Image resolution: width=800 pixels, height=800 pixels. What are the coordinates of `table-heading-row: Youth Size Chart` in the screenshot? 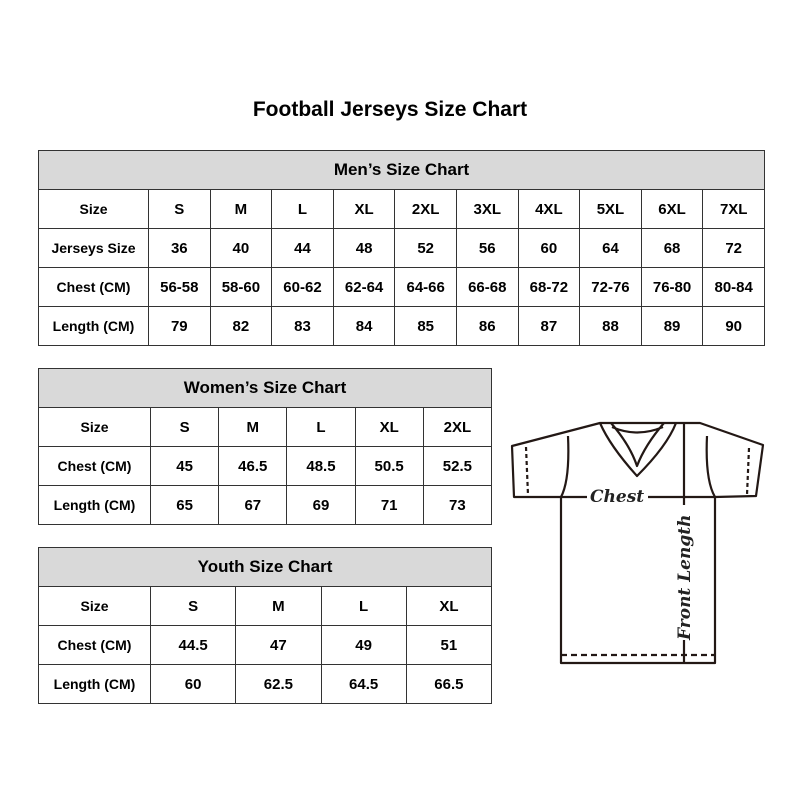 It's located at (265, 567).